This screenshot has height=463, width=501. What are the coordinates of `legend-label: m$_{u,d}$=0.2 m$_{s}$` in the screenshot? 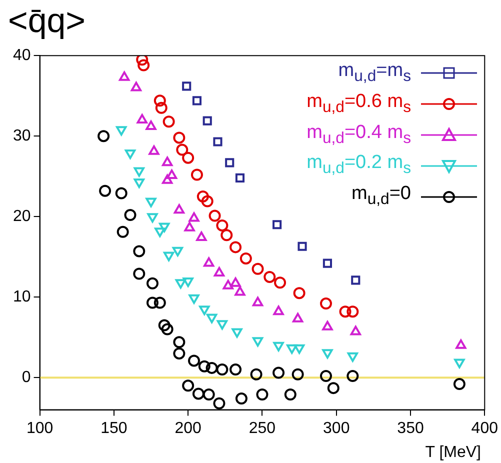 It's located at (358, 165).